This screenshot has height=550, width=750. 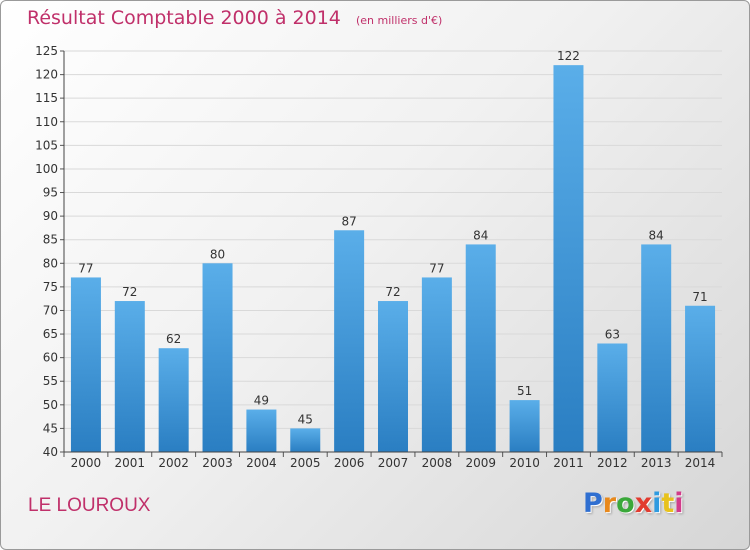 What do you see at coordinates (612, 463) in the screenshot?
I see `x-tick-label-2012: 2012` at bounding box center [612, 463].